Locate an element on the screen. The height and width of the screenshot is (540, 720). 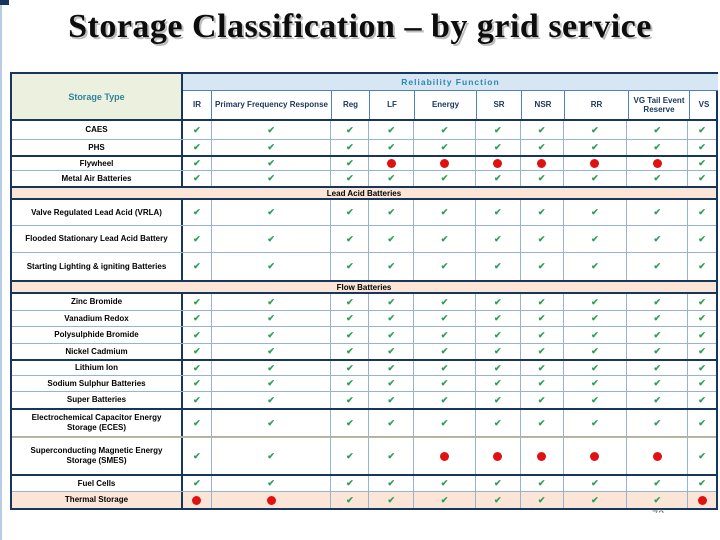
row-label: Zinc Bromide is located at coordinates (97, 302).